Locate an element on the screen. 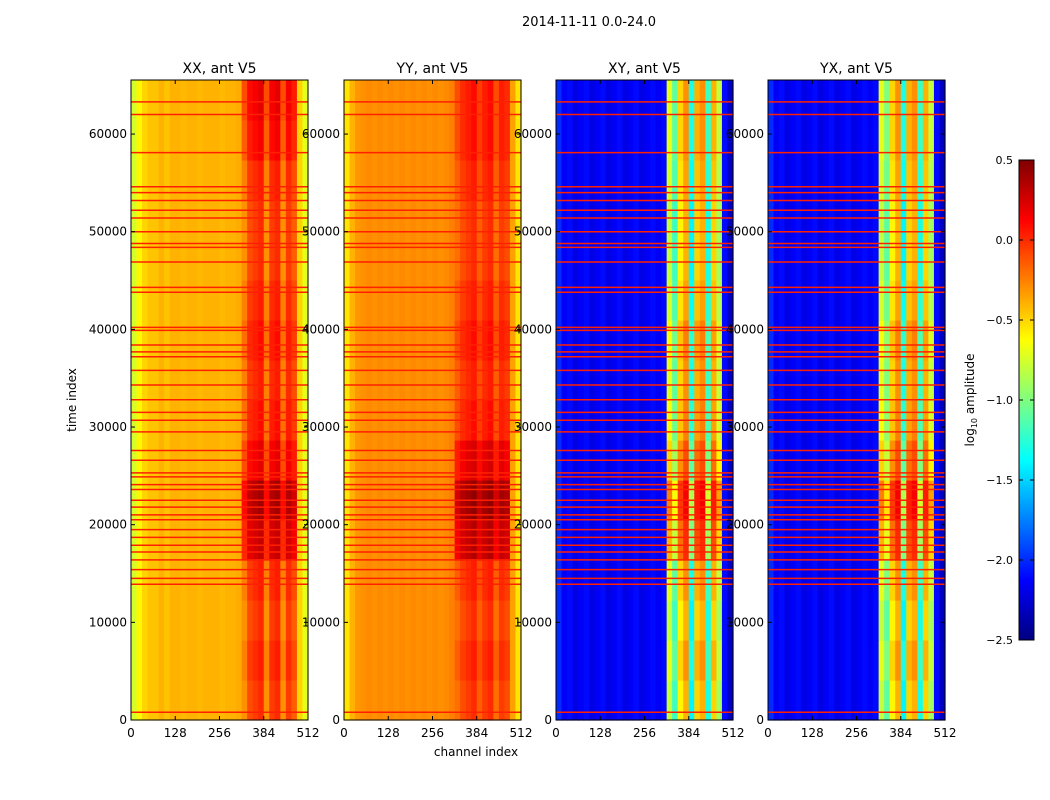 This screenshot has width=1050, height=800. x-tick-label: 384 is located at coordinates (263, 733).